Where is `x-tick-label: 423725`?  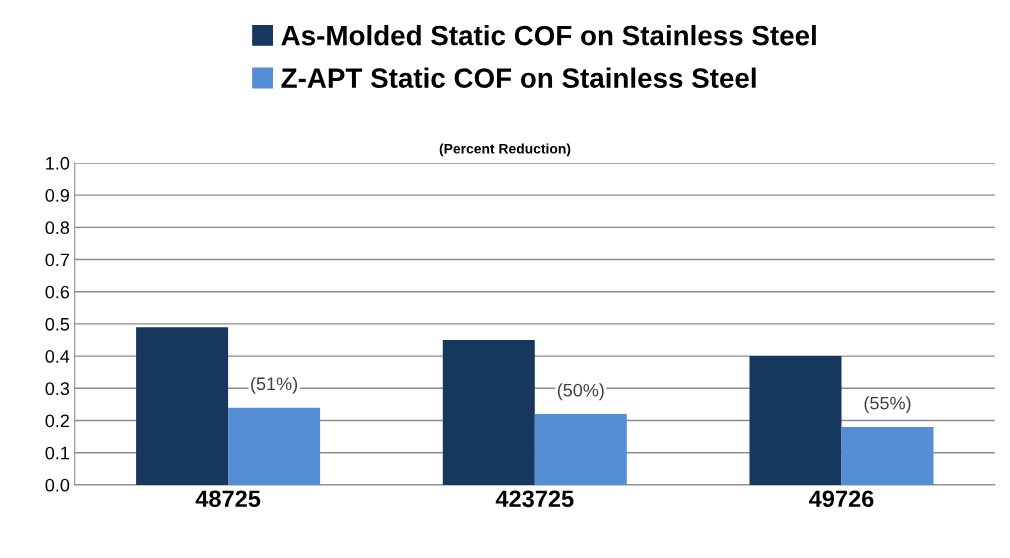 x-tick-label: 423725 is located at coordinates (534, 499).